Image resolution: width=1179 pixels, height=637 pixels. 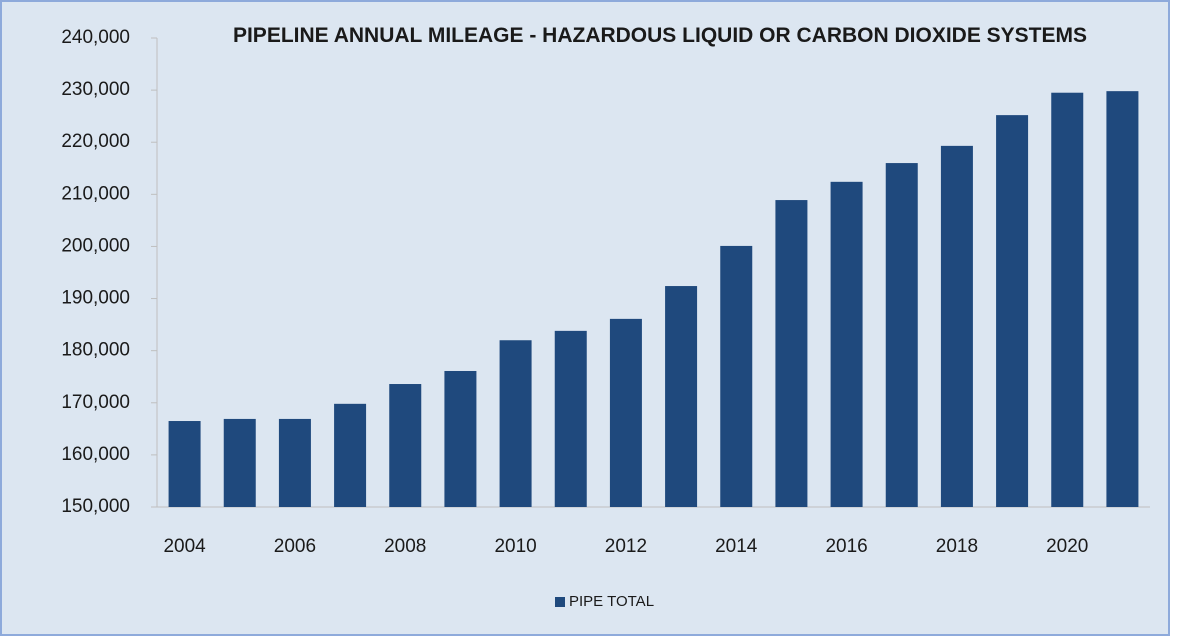 What do you see at coordinates (1067, 546) in the screenshot?
I see `x-tick-label: 2020` at bounding box center [1067, 546].